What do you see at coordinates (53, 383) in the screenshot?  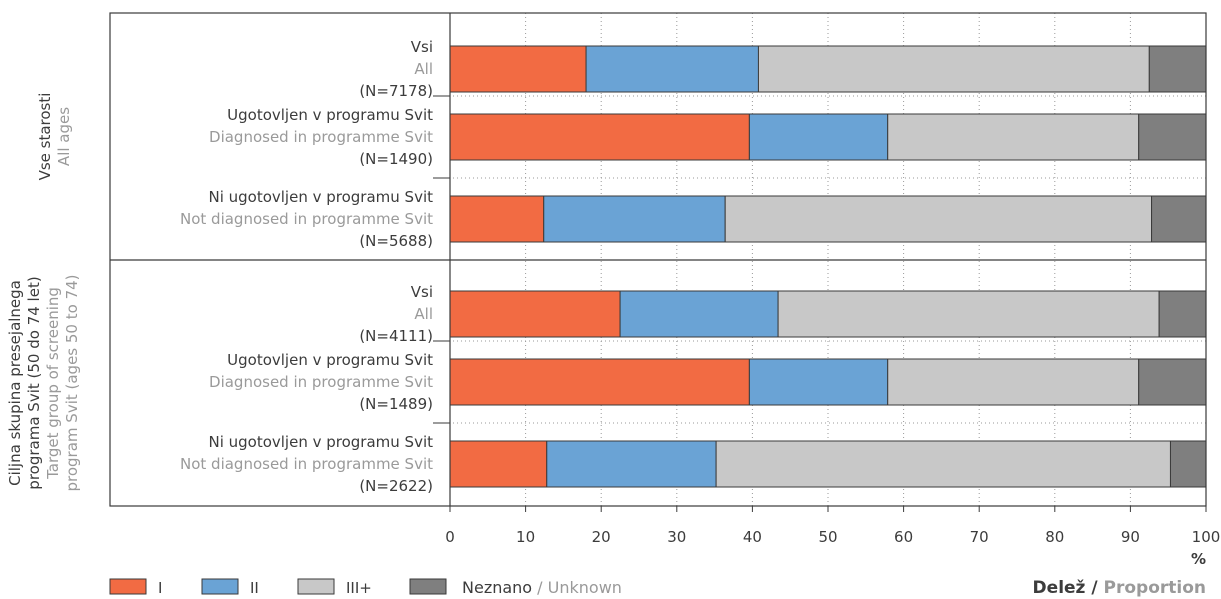 I see `group-label-sub-1-line-0: Target group of screening` at bounding box center [53, 383].